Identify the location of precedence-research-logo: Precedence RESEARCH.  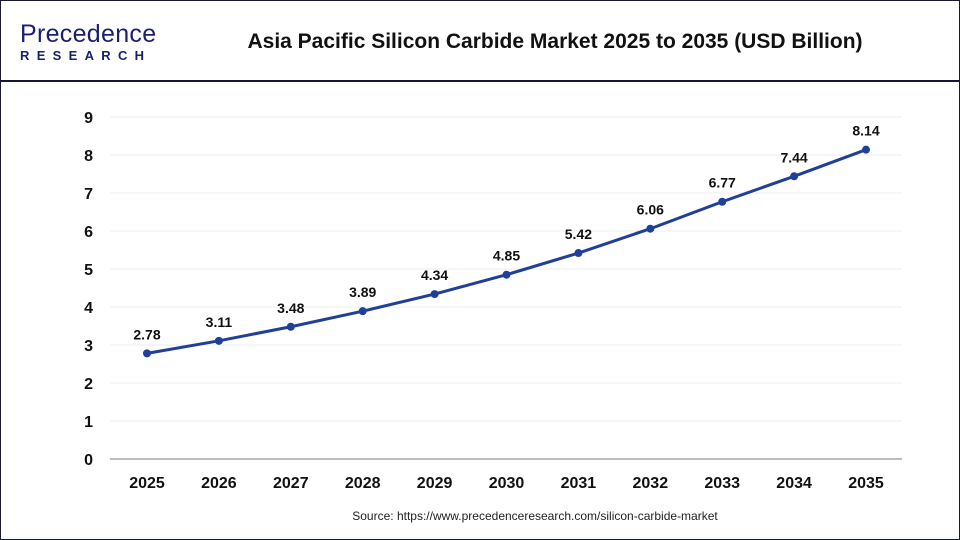
(88, 42).